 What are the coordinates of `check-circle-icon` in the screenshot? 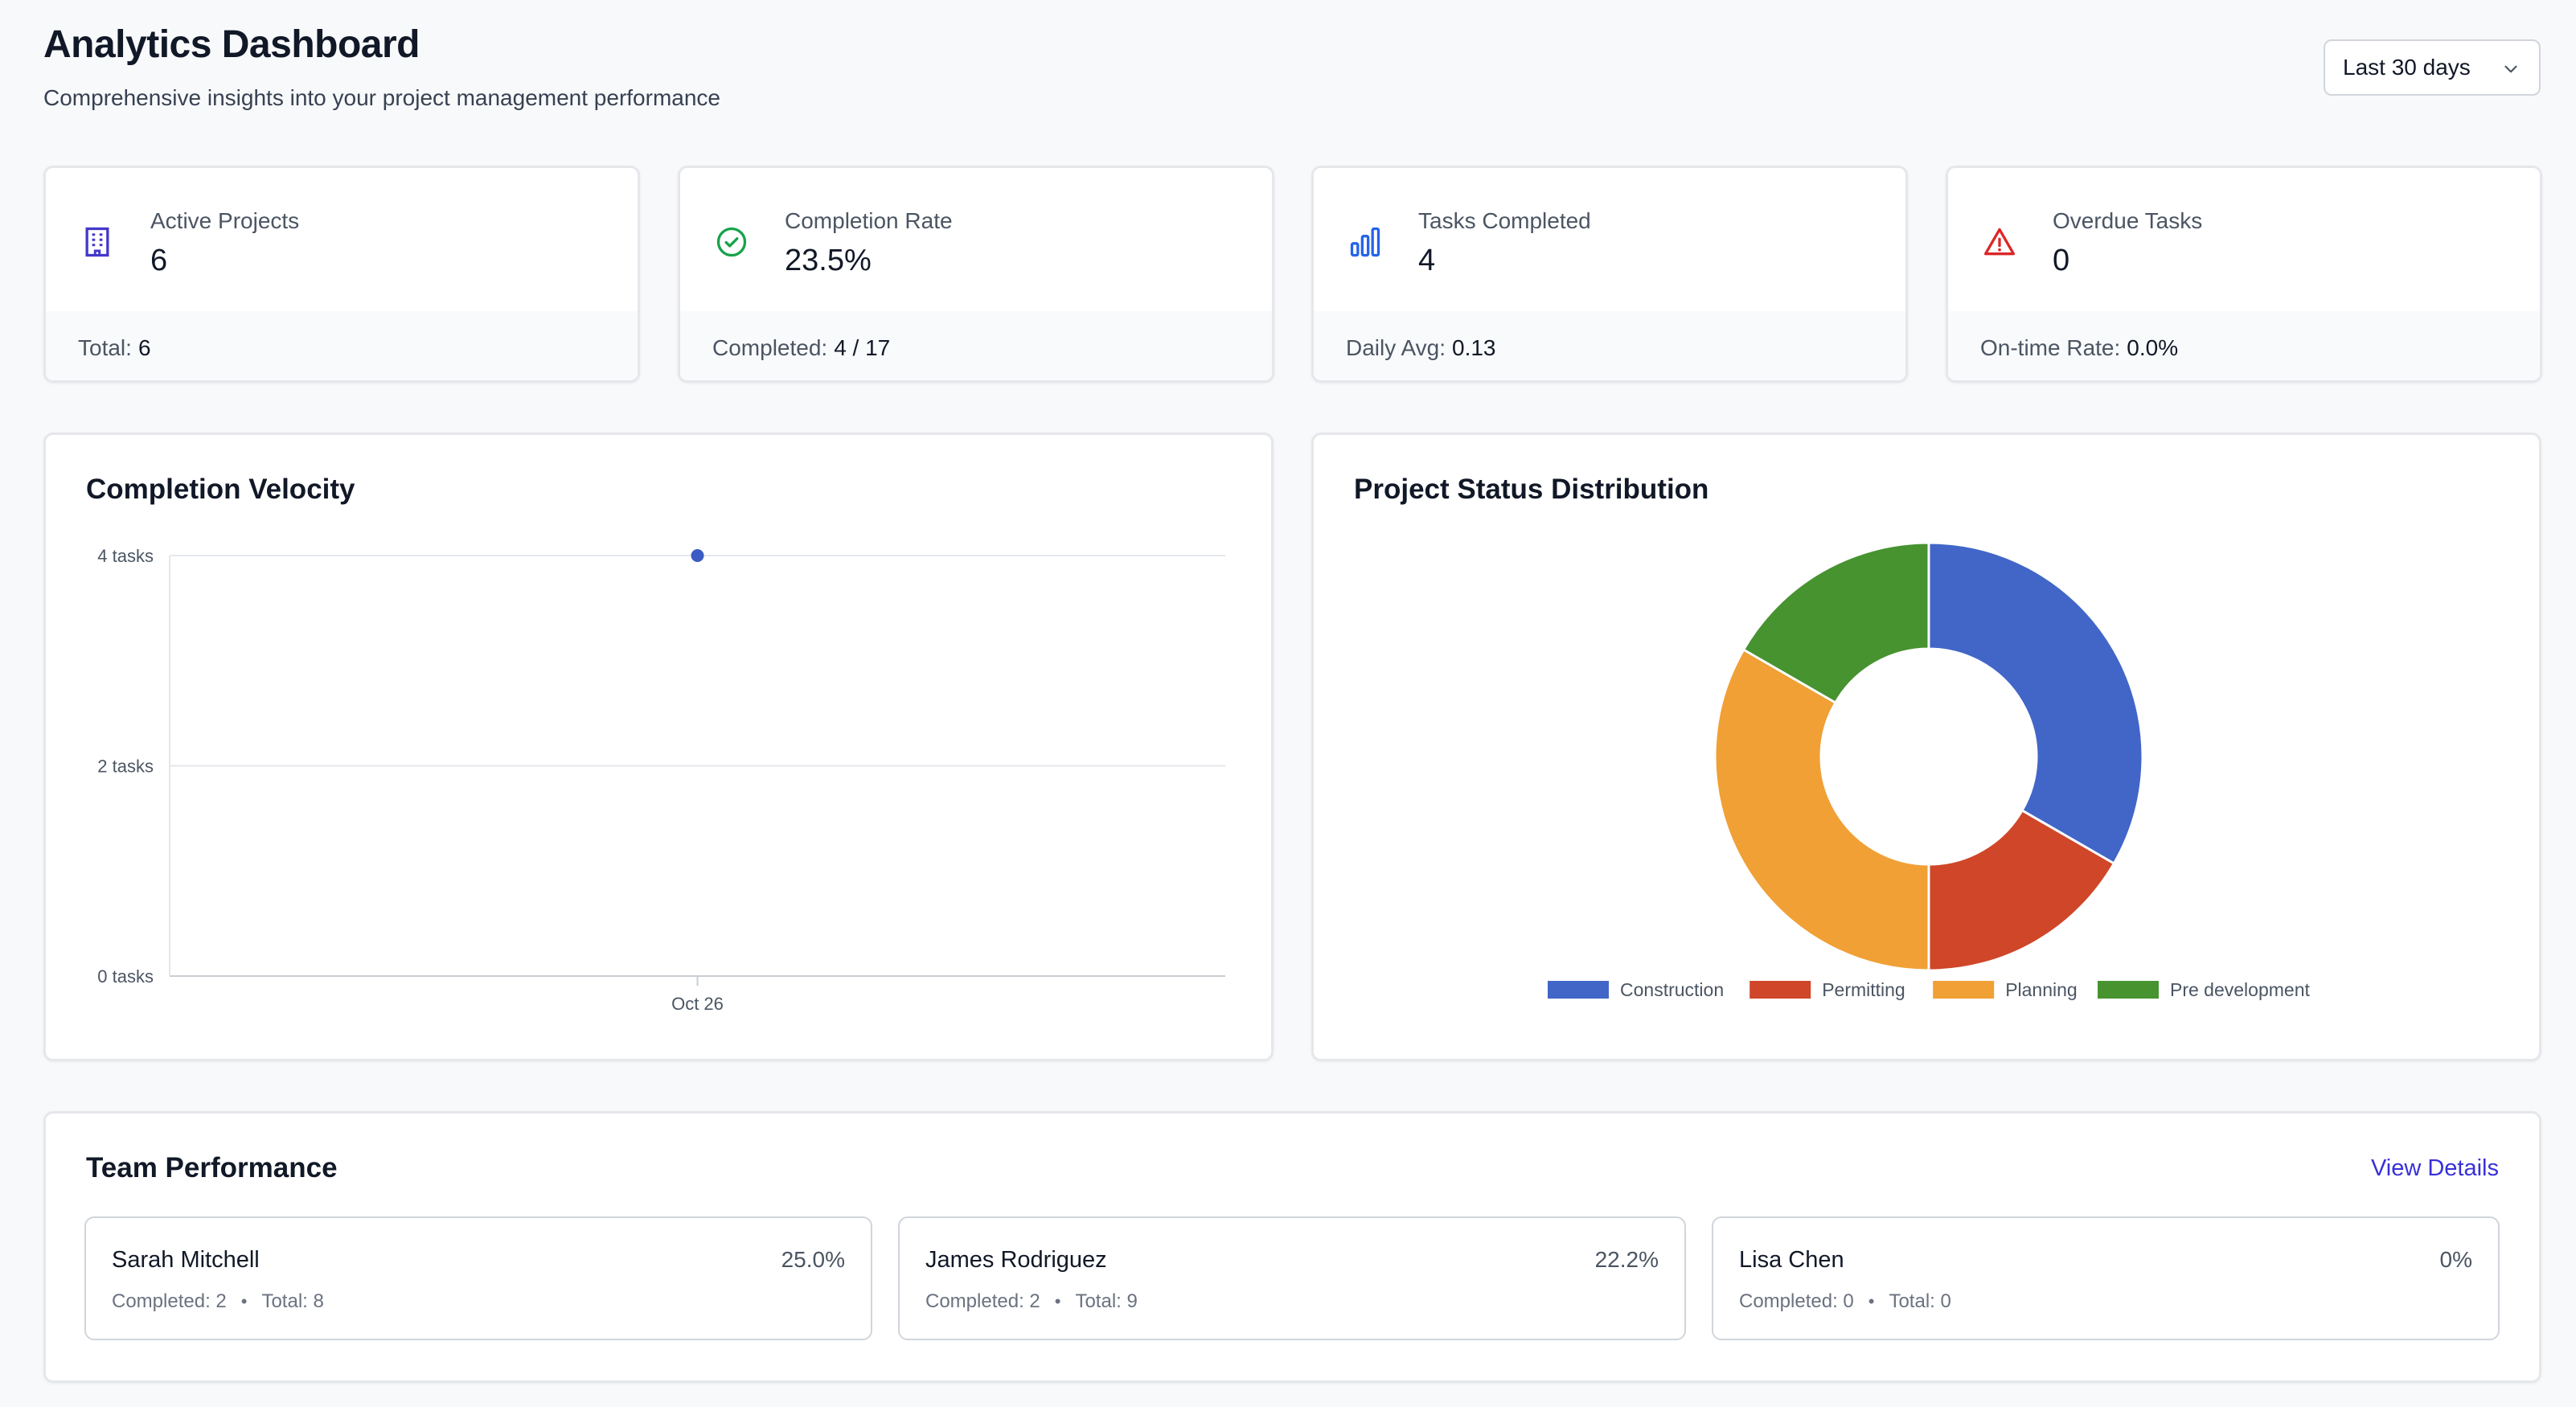 It's located at (731, 242).